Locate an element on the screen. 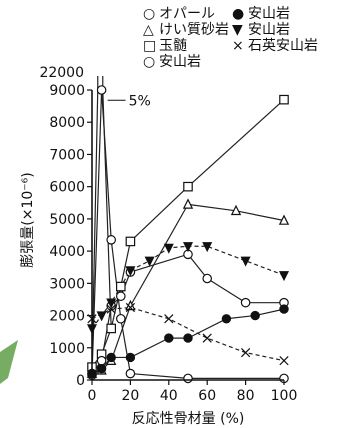 Image resolution: width=361 pixels, height=428 pixels. x-tick-label: 0 is located at coordinates (92, 396).